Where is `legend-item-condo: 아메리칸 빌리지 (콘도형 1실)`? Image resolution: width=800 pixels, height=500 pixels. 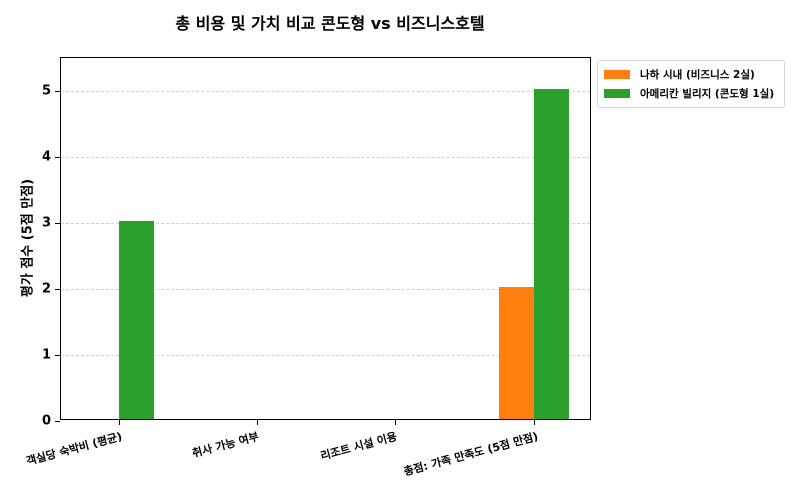 legend-item-condo: 아메리칸 빌리지 (콘도형 1실) is located at coordinates (691, 93).